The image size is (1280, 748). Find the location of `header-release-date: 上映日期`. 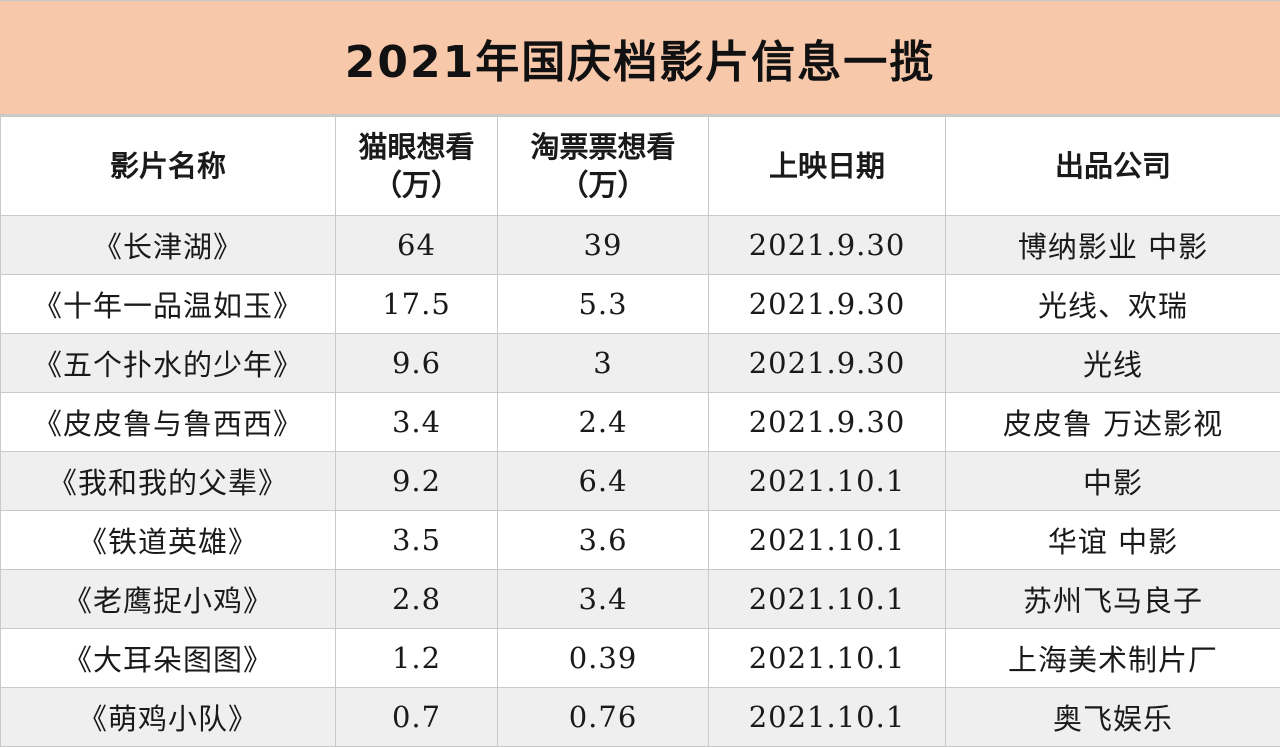

header-release-date: 上映日期 is located at coordinates (827, 166).